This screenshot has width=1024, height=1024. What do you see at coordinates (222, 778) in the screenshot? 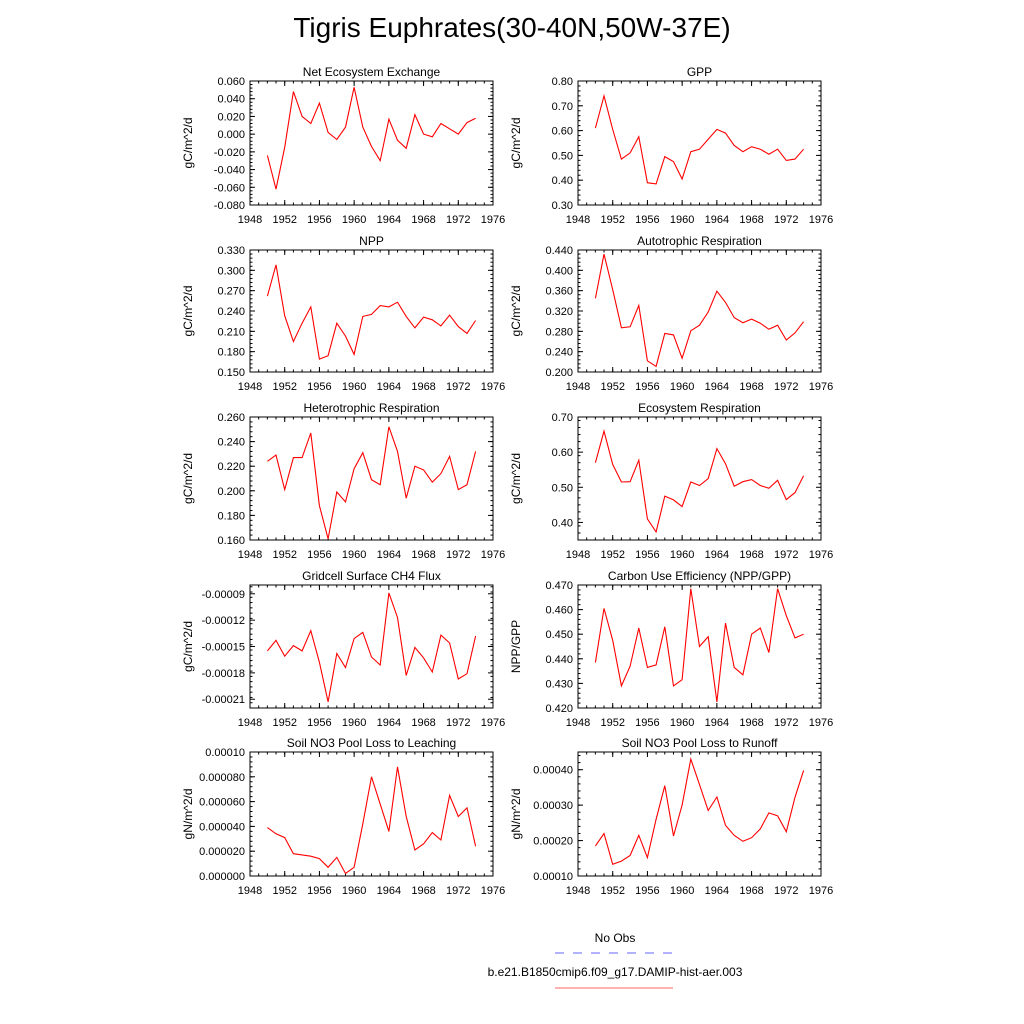
I see `y-tick-label: 0.000080` at bounding box center [222, 778].